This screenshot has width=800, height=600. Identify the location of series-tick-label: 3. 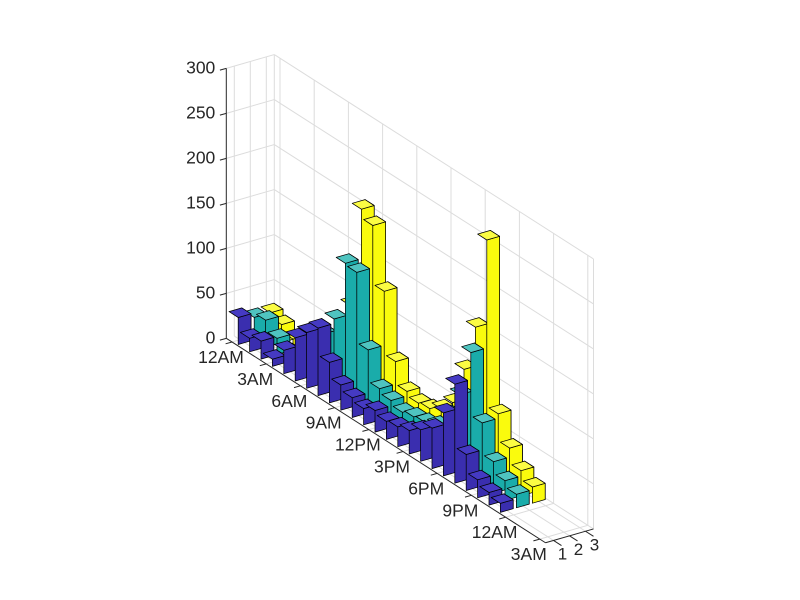
(594, 544).